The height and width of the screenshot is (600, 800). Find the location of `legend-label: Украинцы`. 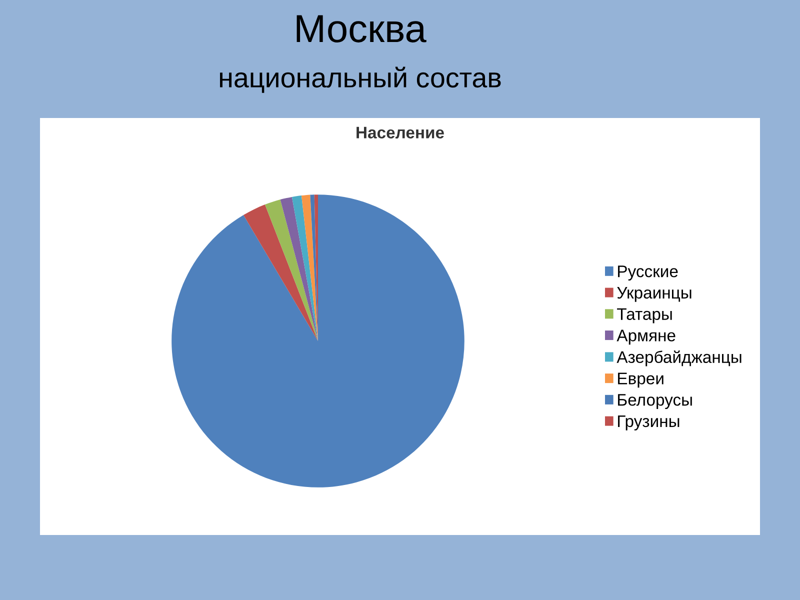

legend-label: Украинцы is located at coordinates (654, 294).